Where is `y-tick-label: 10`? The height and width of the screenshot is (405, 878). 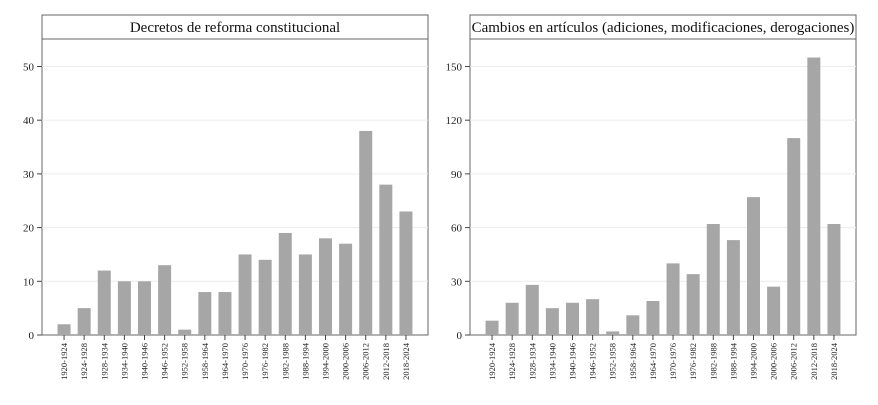
y-tick-label: 10 is located at coordinates (29, 282).